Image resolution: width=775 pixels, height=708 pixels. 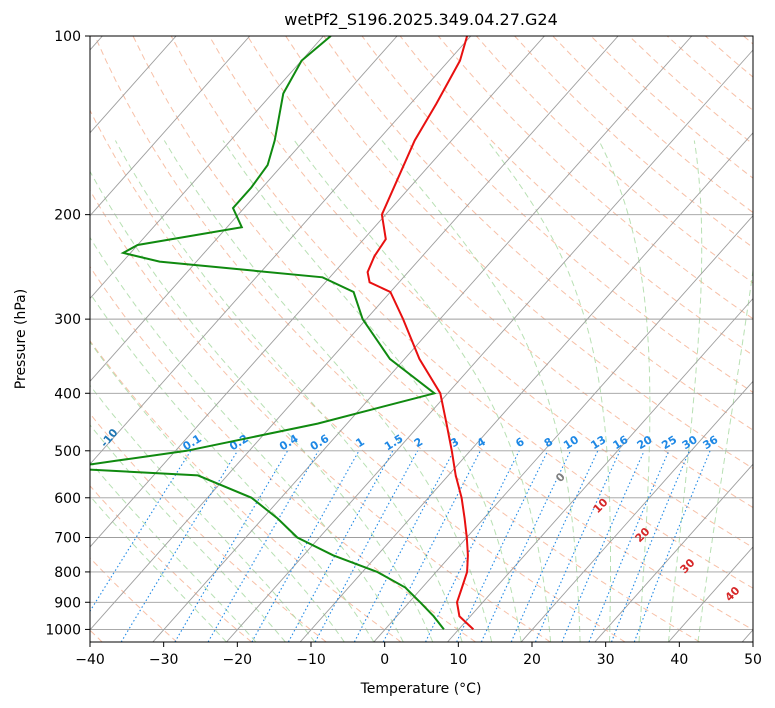 What do you see at coordinates (67, 333) in the screenshot?
I see `y-axis-ticks: 100 200 300 400 500 600 700 800 900 1000` at bounding box center [67, 333].